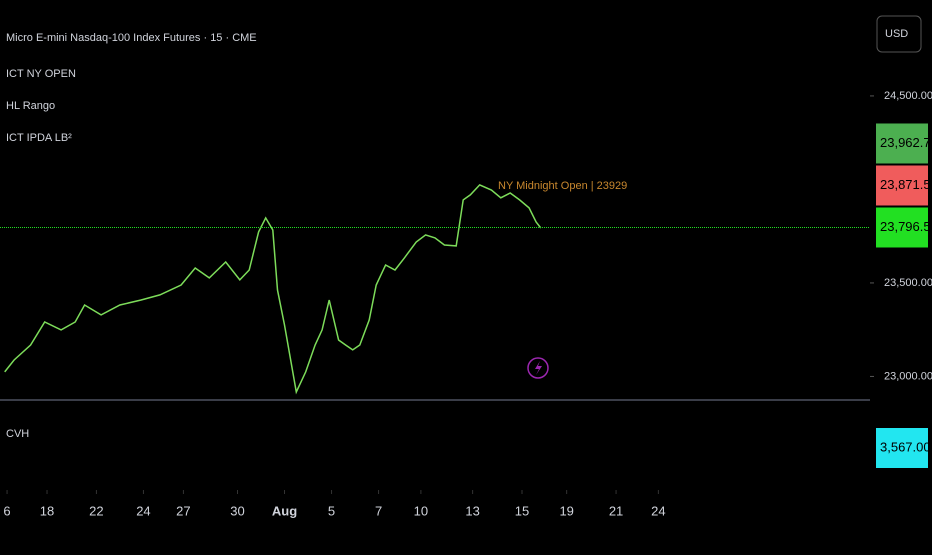 This screenshot has width=932, height=555. What do you see at coordinates (905, 446) in the screenshot?
I see `volume-tag-label: 3,567.00` at bounding box center [905, 446].